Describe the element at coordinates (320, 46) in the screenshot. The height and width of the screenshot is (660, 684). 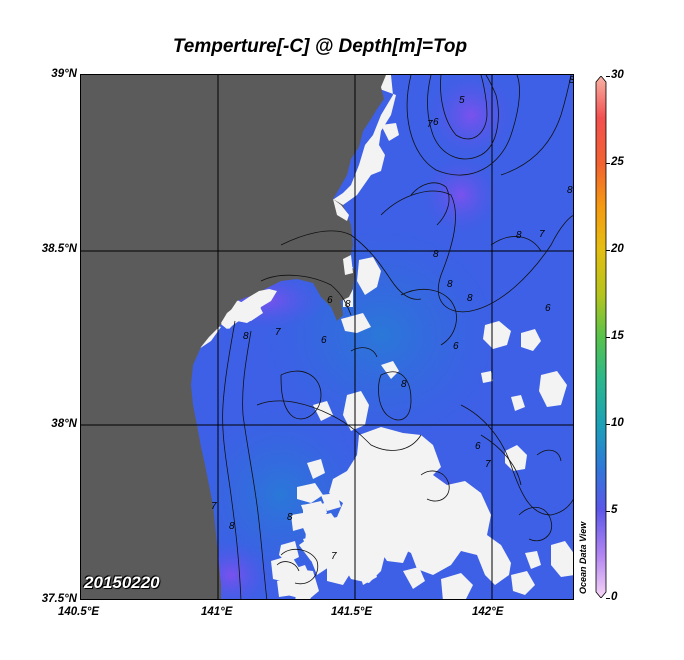
I see `map-title: Temperture[-C] @ Depth[m]=Top` at that location.